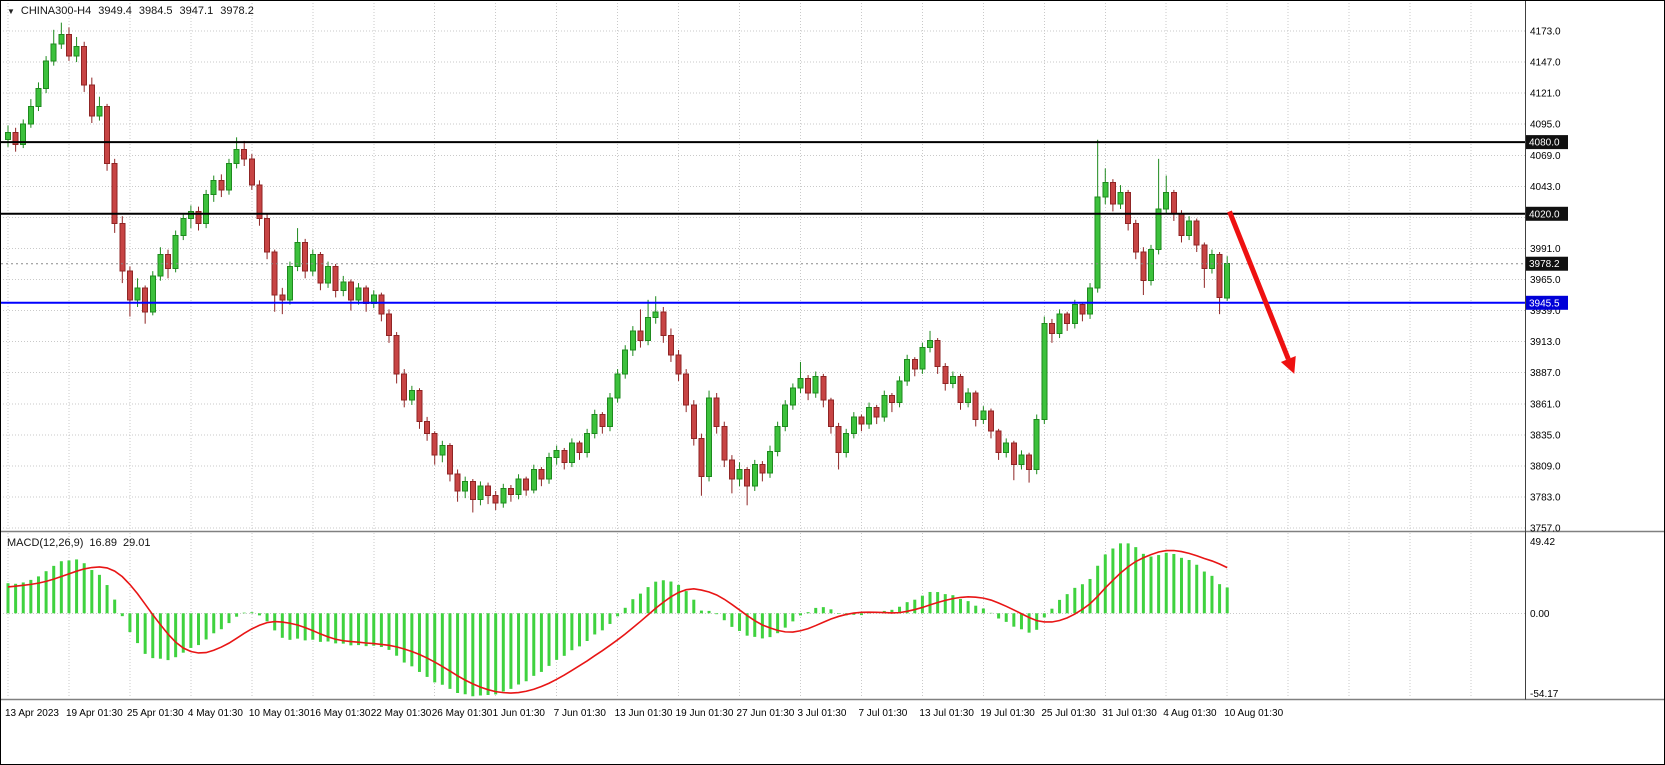  I want to click on svg-text: 3939.0, so click(1545, 311).